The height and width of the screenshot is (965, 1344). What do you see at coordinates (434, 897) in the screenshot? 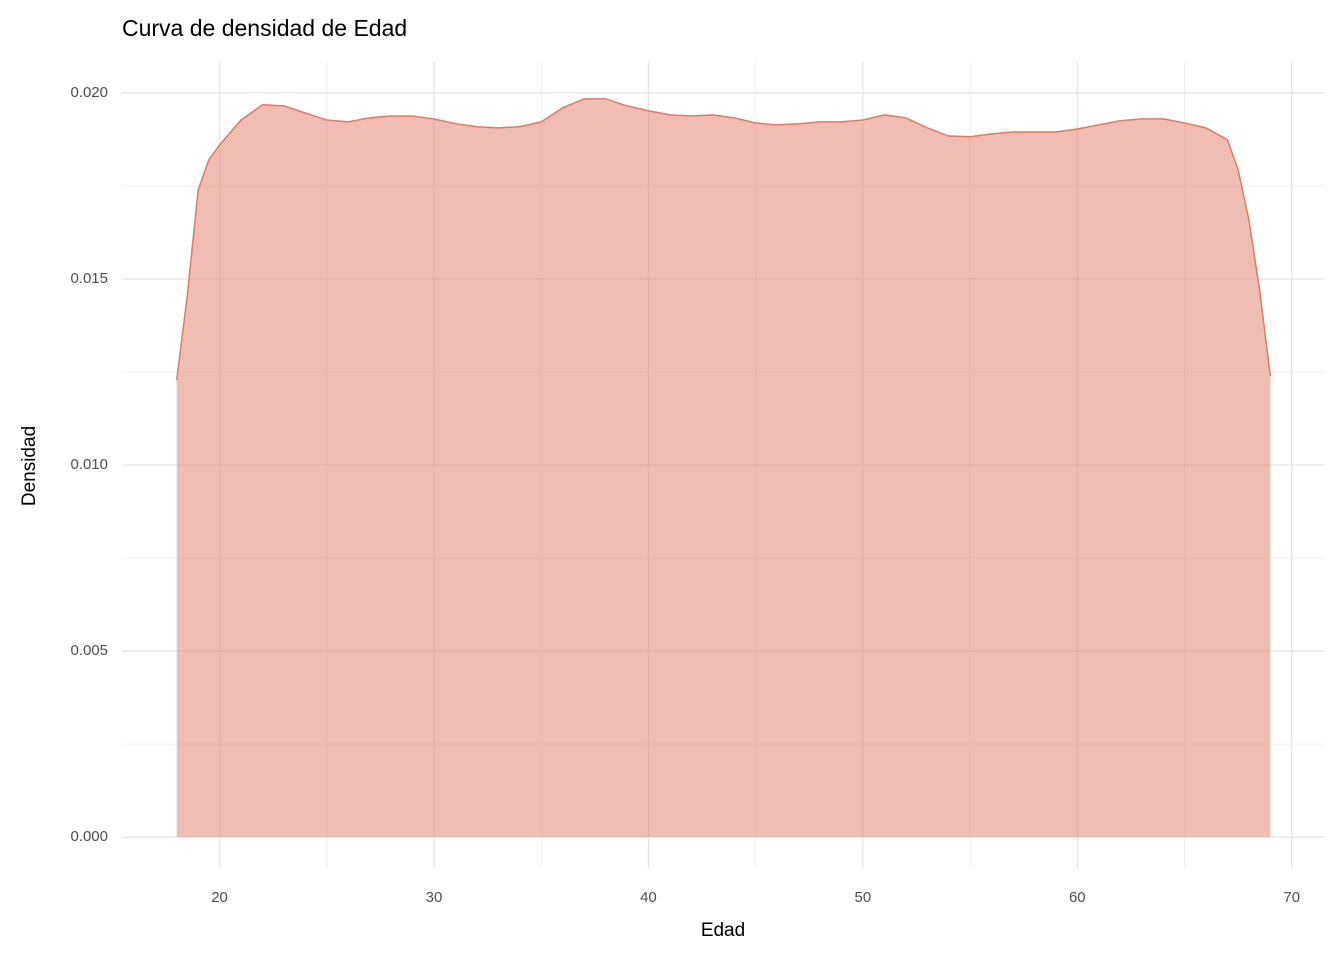
I see `x-tick-label: 30` at bounding box center [434, 897].